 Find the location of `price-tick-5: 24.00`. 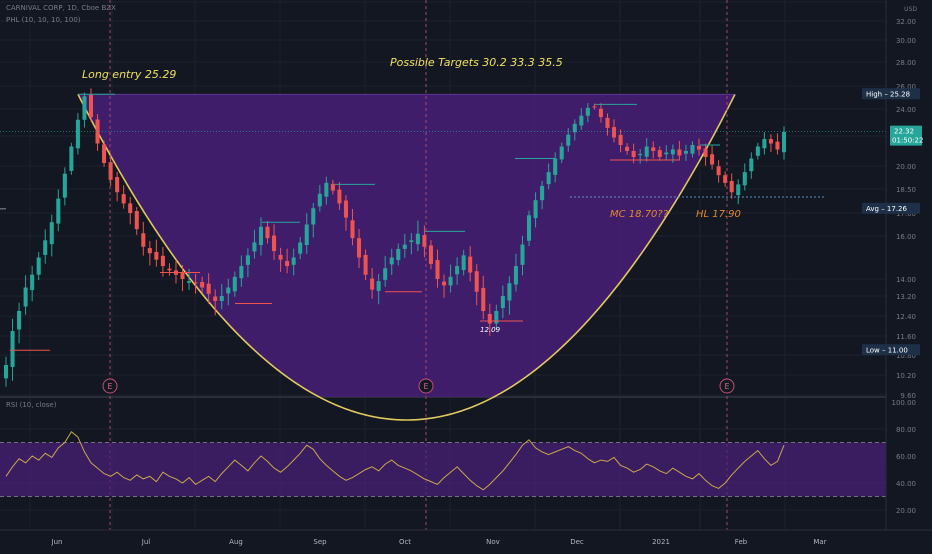

price-tick-5: 24.00 is located at coordinates (906, 110).